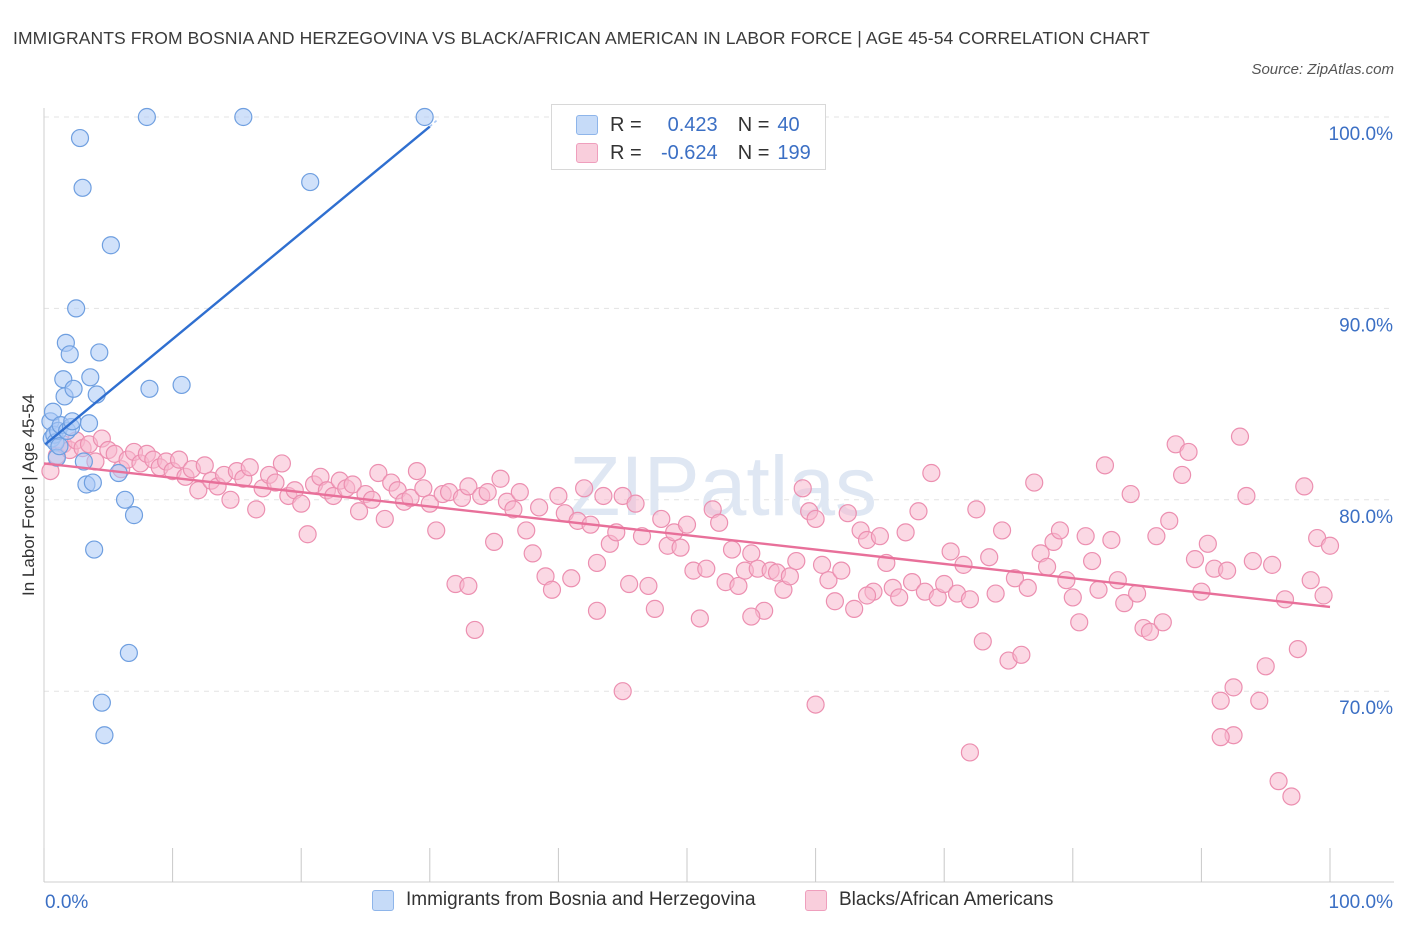 The image size is (1406, 930). I want to click on series-swatch-blue, so click(383, 900).